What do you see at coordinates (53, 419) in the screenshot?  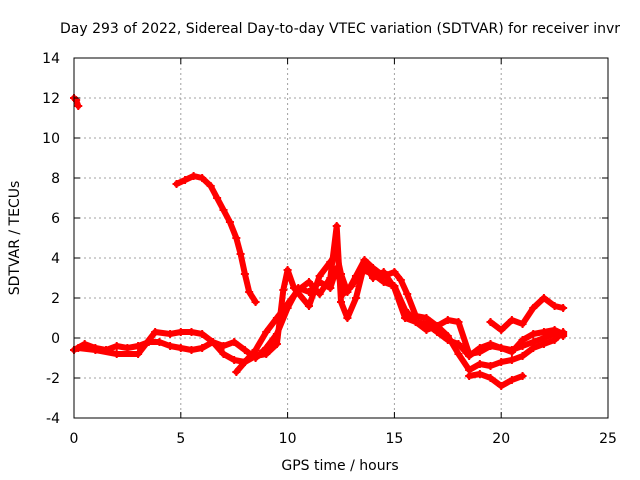 I see `y-tick-label: -4` at bounding box center [53, 419].